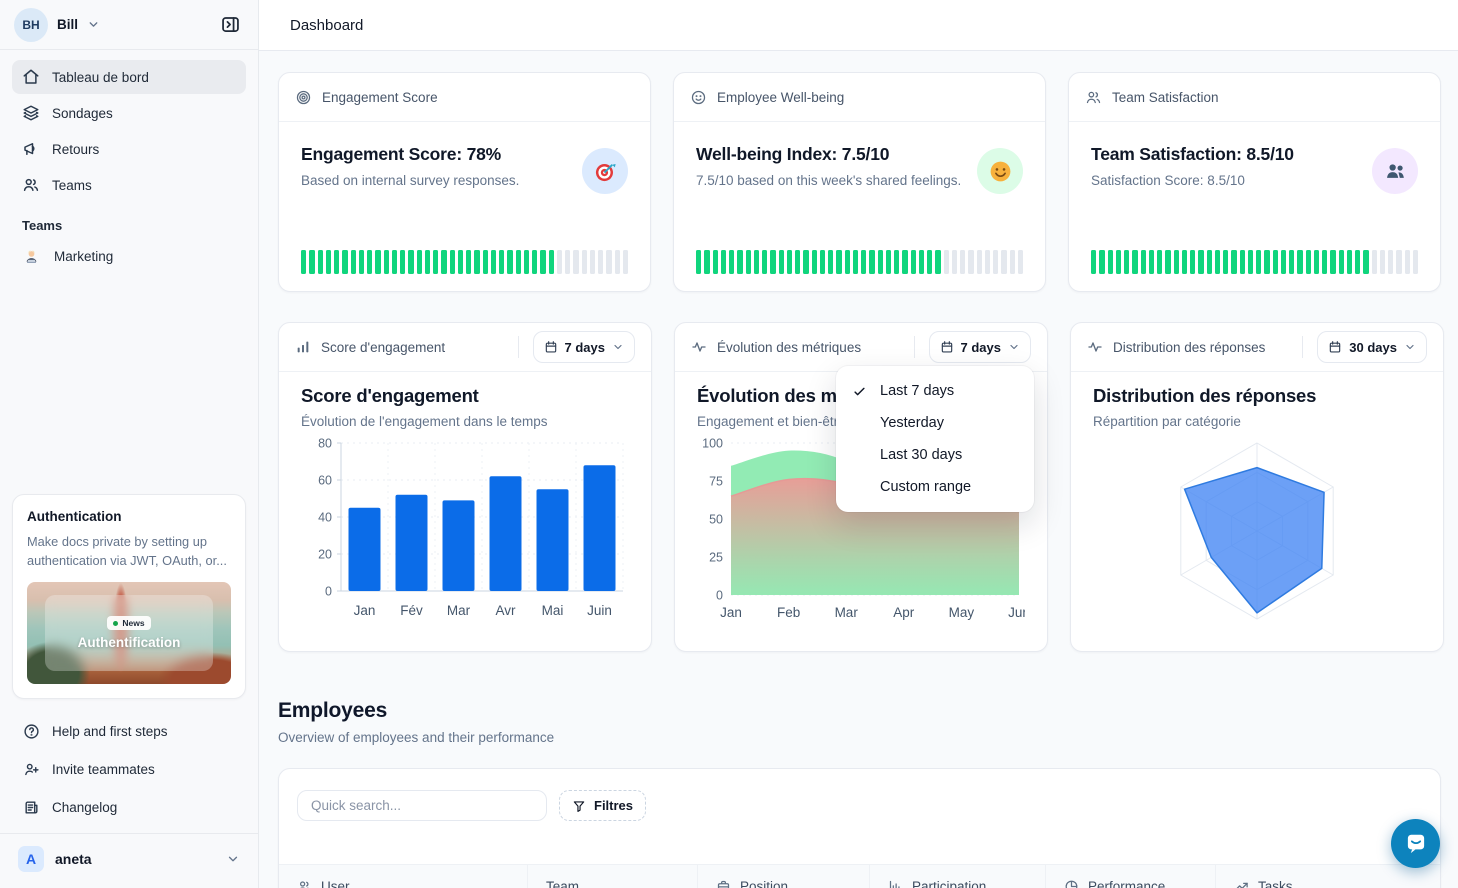  I want to click on sidebar-item-feedback: Retours, so click(129, 149).